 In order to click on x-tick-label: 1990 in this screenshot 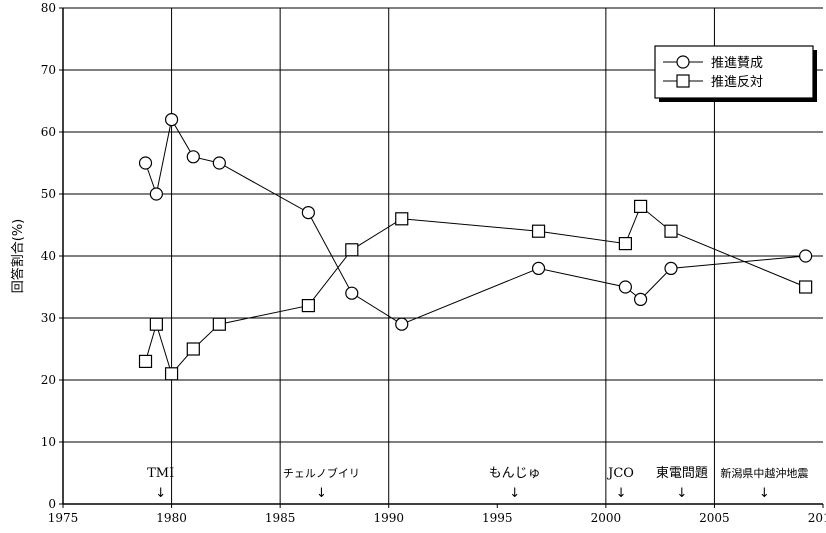, I will do `click(388, 518)`.